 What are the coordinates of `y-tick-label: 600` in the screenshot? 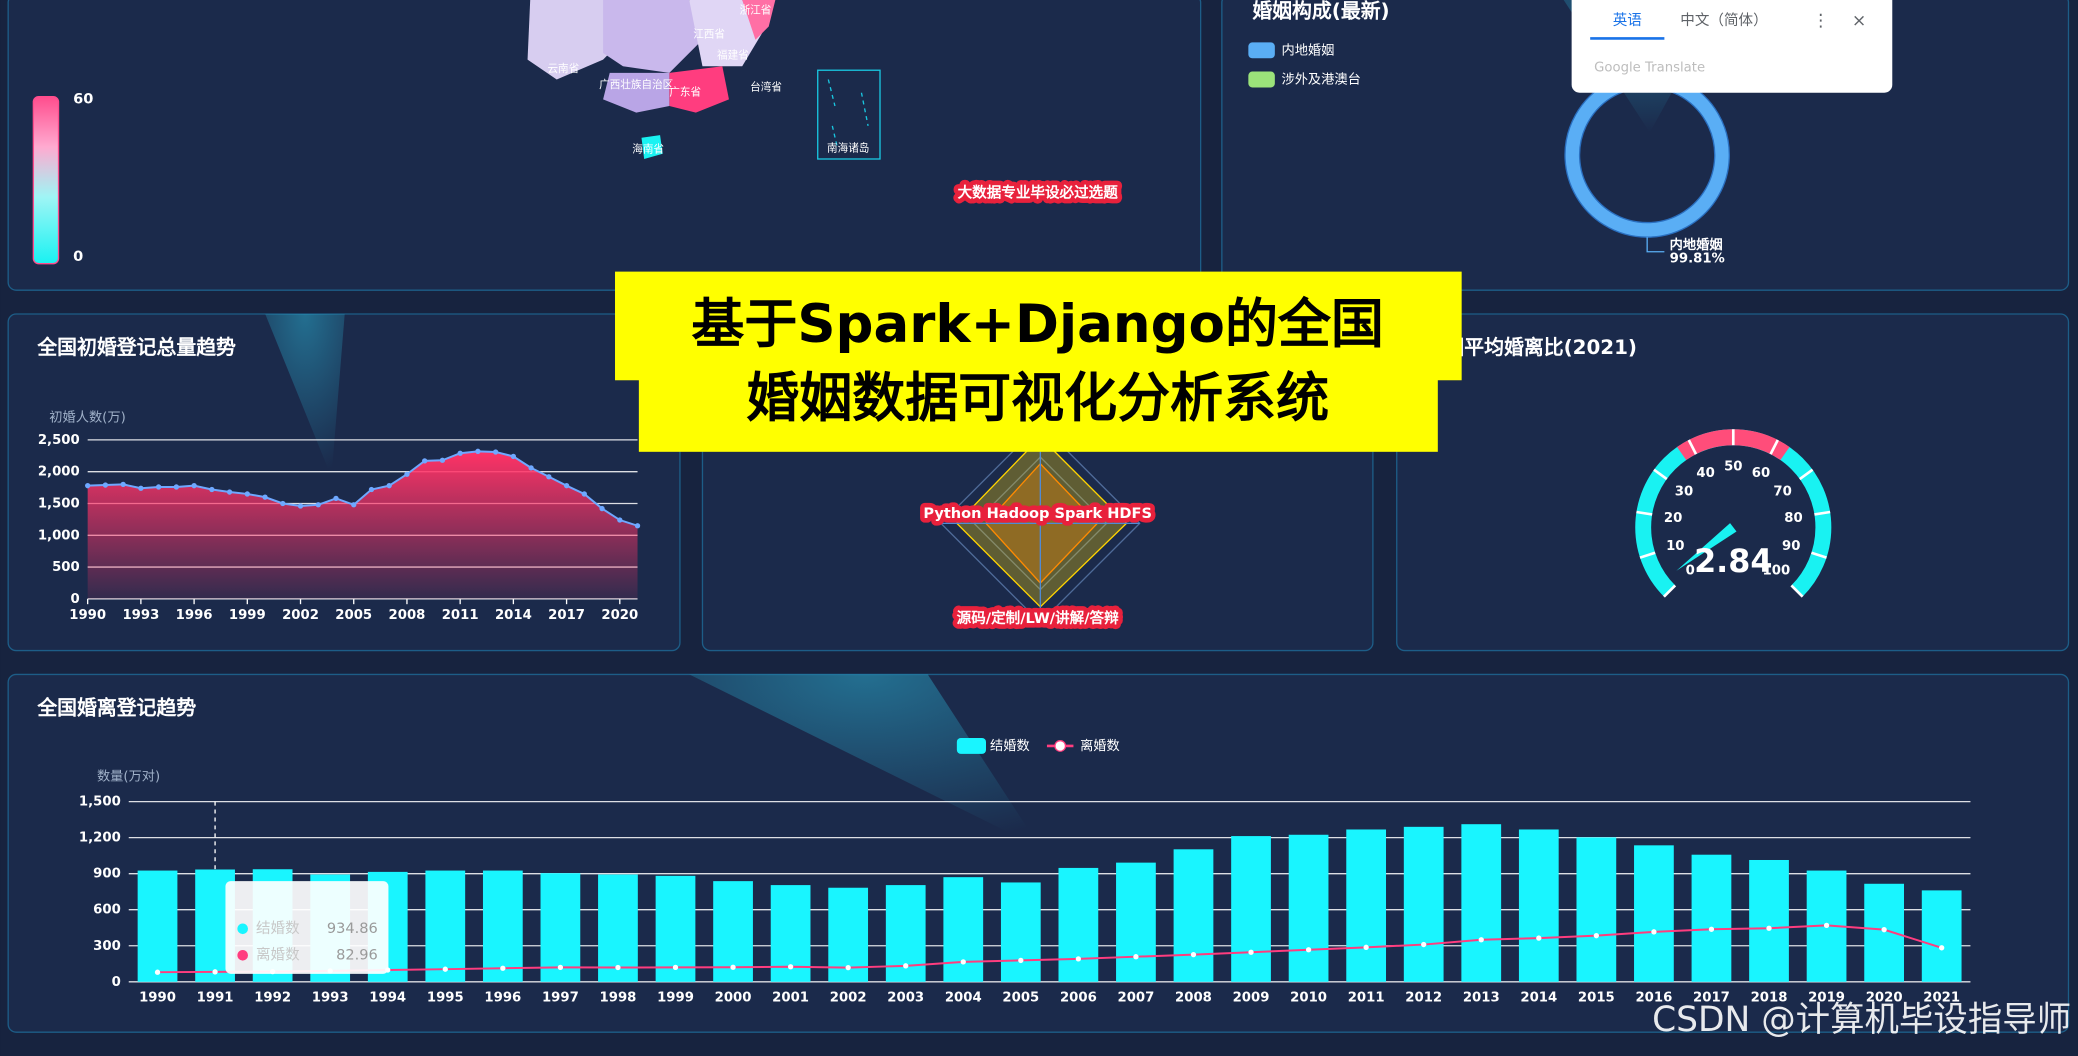 It's located at (107, 910).